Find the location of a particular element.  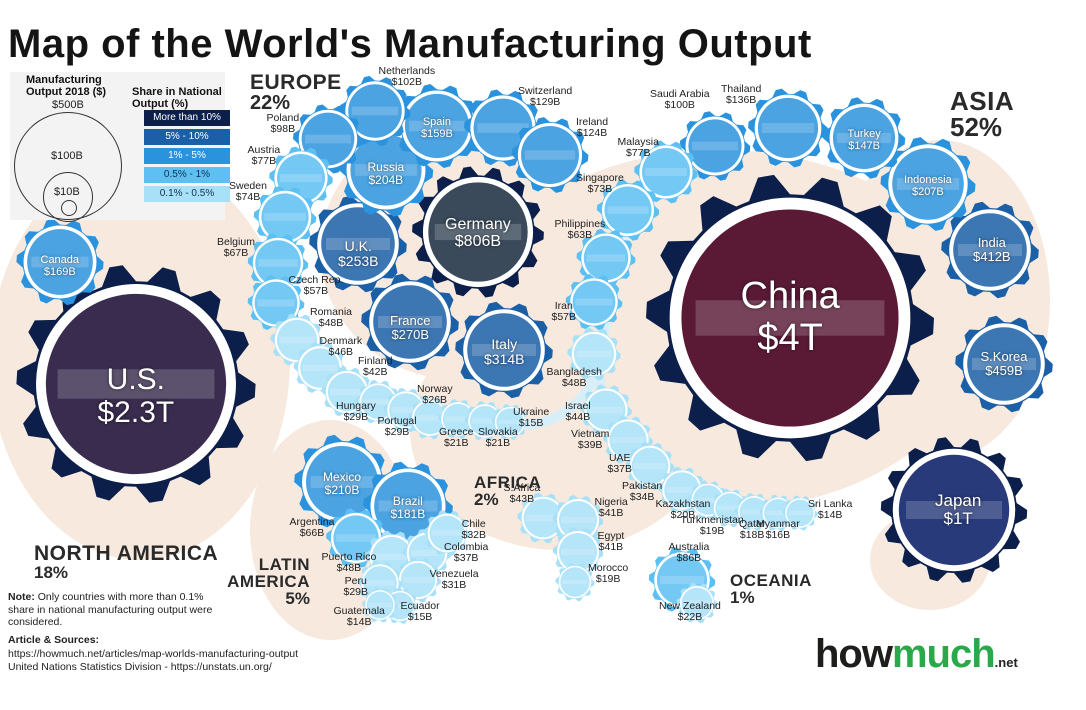

country-value: $210B is located at coordinates (342, 490).